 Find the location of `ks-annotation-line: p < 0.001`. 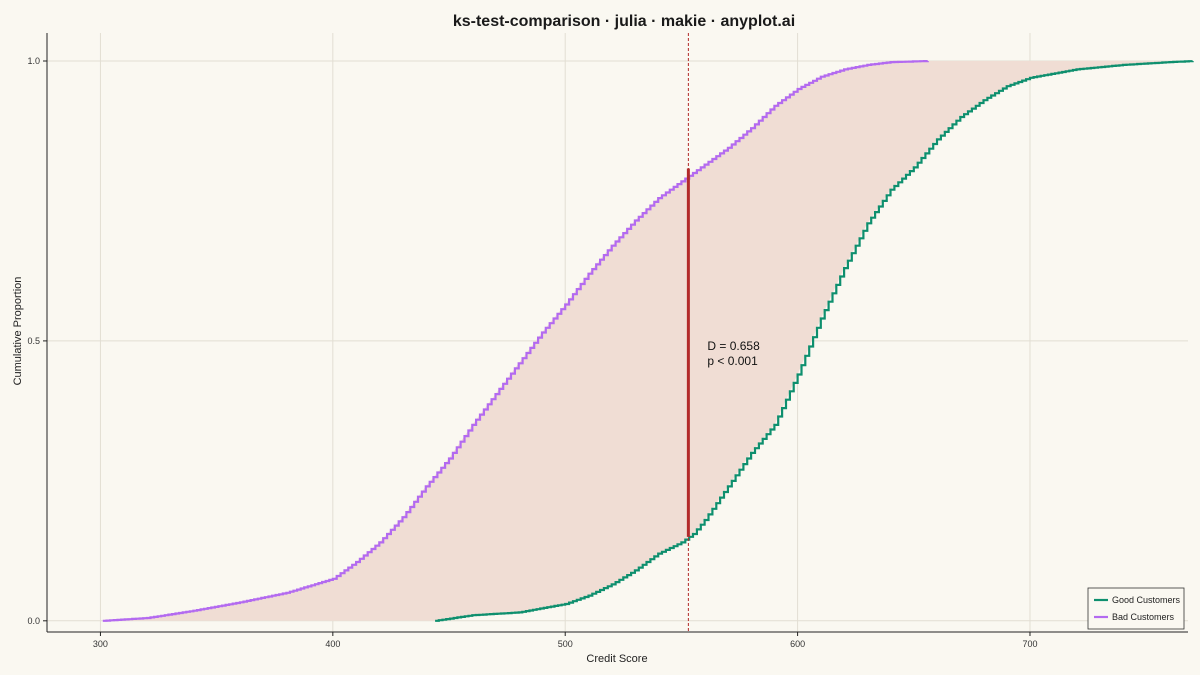

ks-annotation-line: p < 0.001 is located at coordinates (732, 361).